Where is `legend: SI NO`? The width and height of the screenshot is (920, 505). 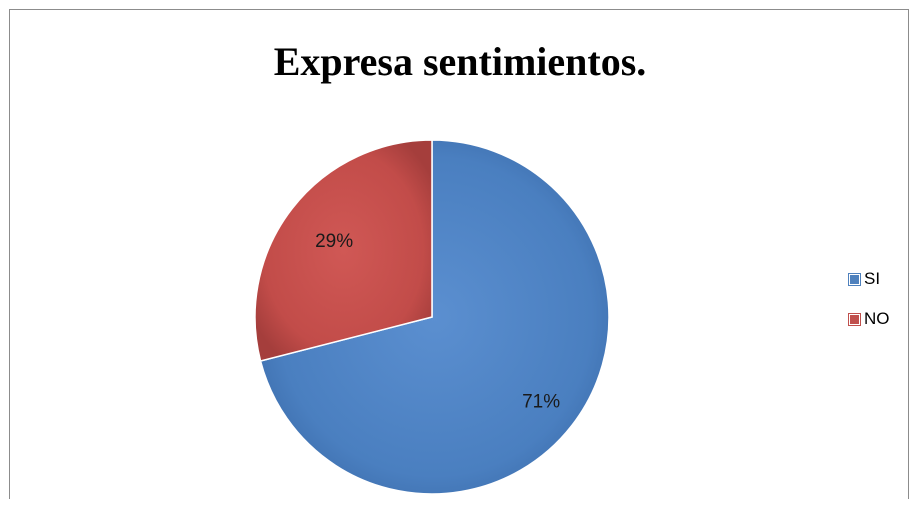
legend: SI NO is located at coordinates (869, 308).